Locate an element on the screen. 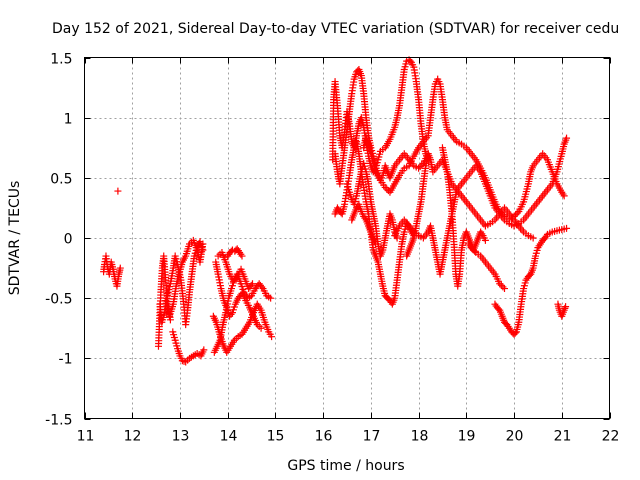 The width and height of the screenshot is (640, 480). x-axis-label: GPS time / hours is located at coordinates (345, 466).